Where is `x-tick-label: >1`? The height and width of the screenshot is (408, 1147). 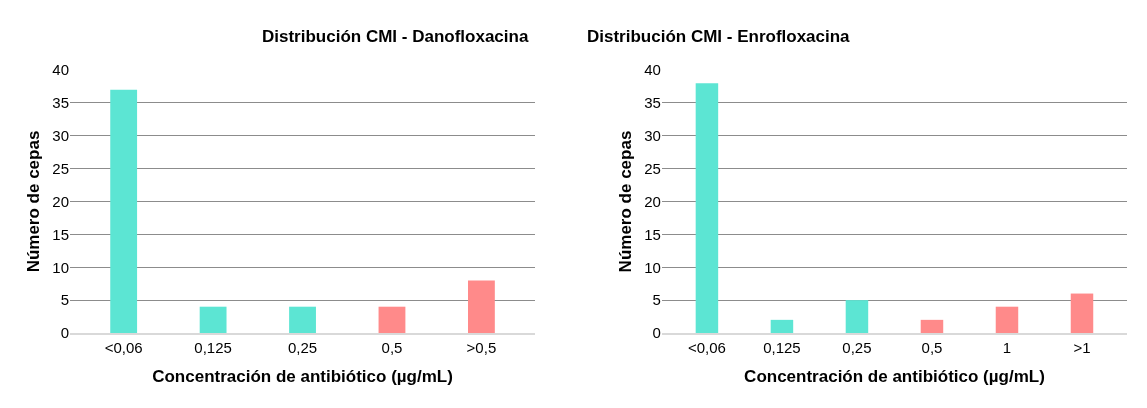
x-tick-label: >1 is located at coordinates (1082, 347).